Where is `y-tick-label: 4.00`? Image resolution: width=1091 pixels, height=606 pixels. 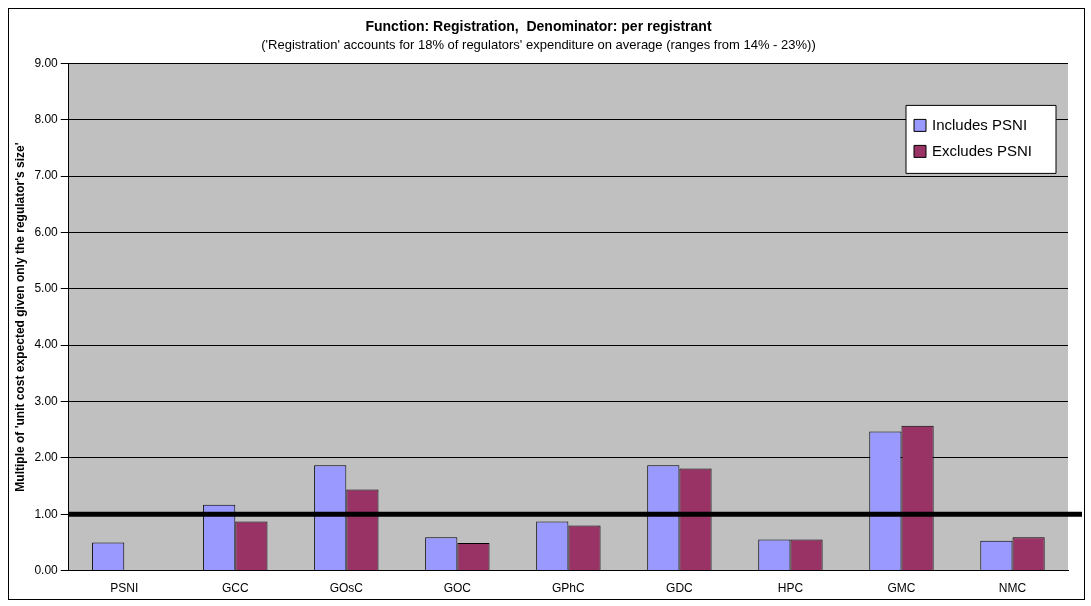 y-tick-label: 4.00 is located at coordinates (46, 344).